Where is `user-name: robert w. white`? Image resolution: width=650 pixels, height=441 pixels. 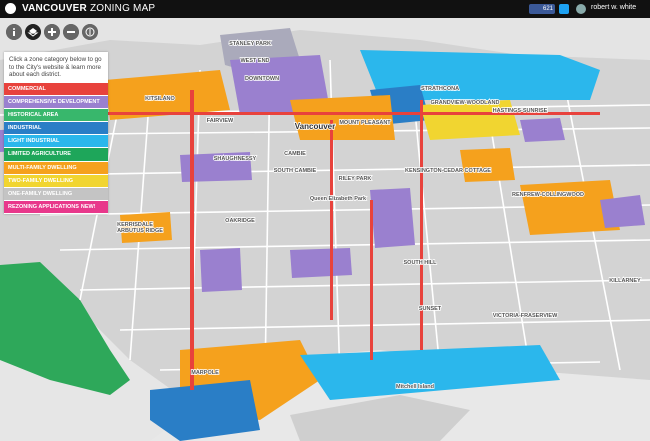
user-name: robert w. white is located at coordinates (614, 7).